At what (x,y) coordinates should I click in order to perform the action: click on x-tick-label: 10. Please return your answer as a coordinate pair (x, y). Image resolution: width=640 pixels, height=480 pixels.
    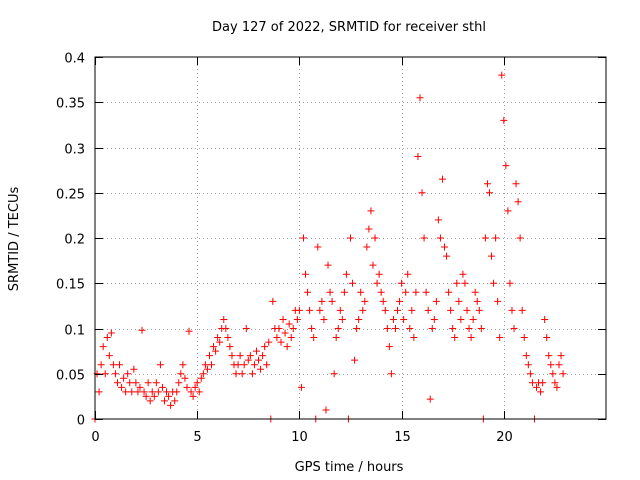
    Looking at the image, I should click on (299, 437).